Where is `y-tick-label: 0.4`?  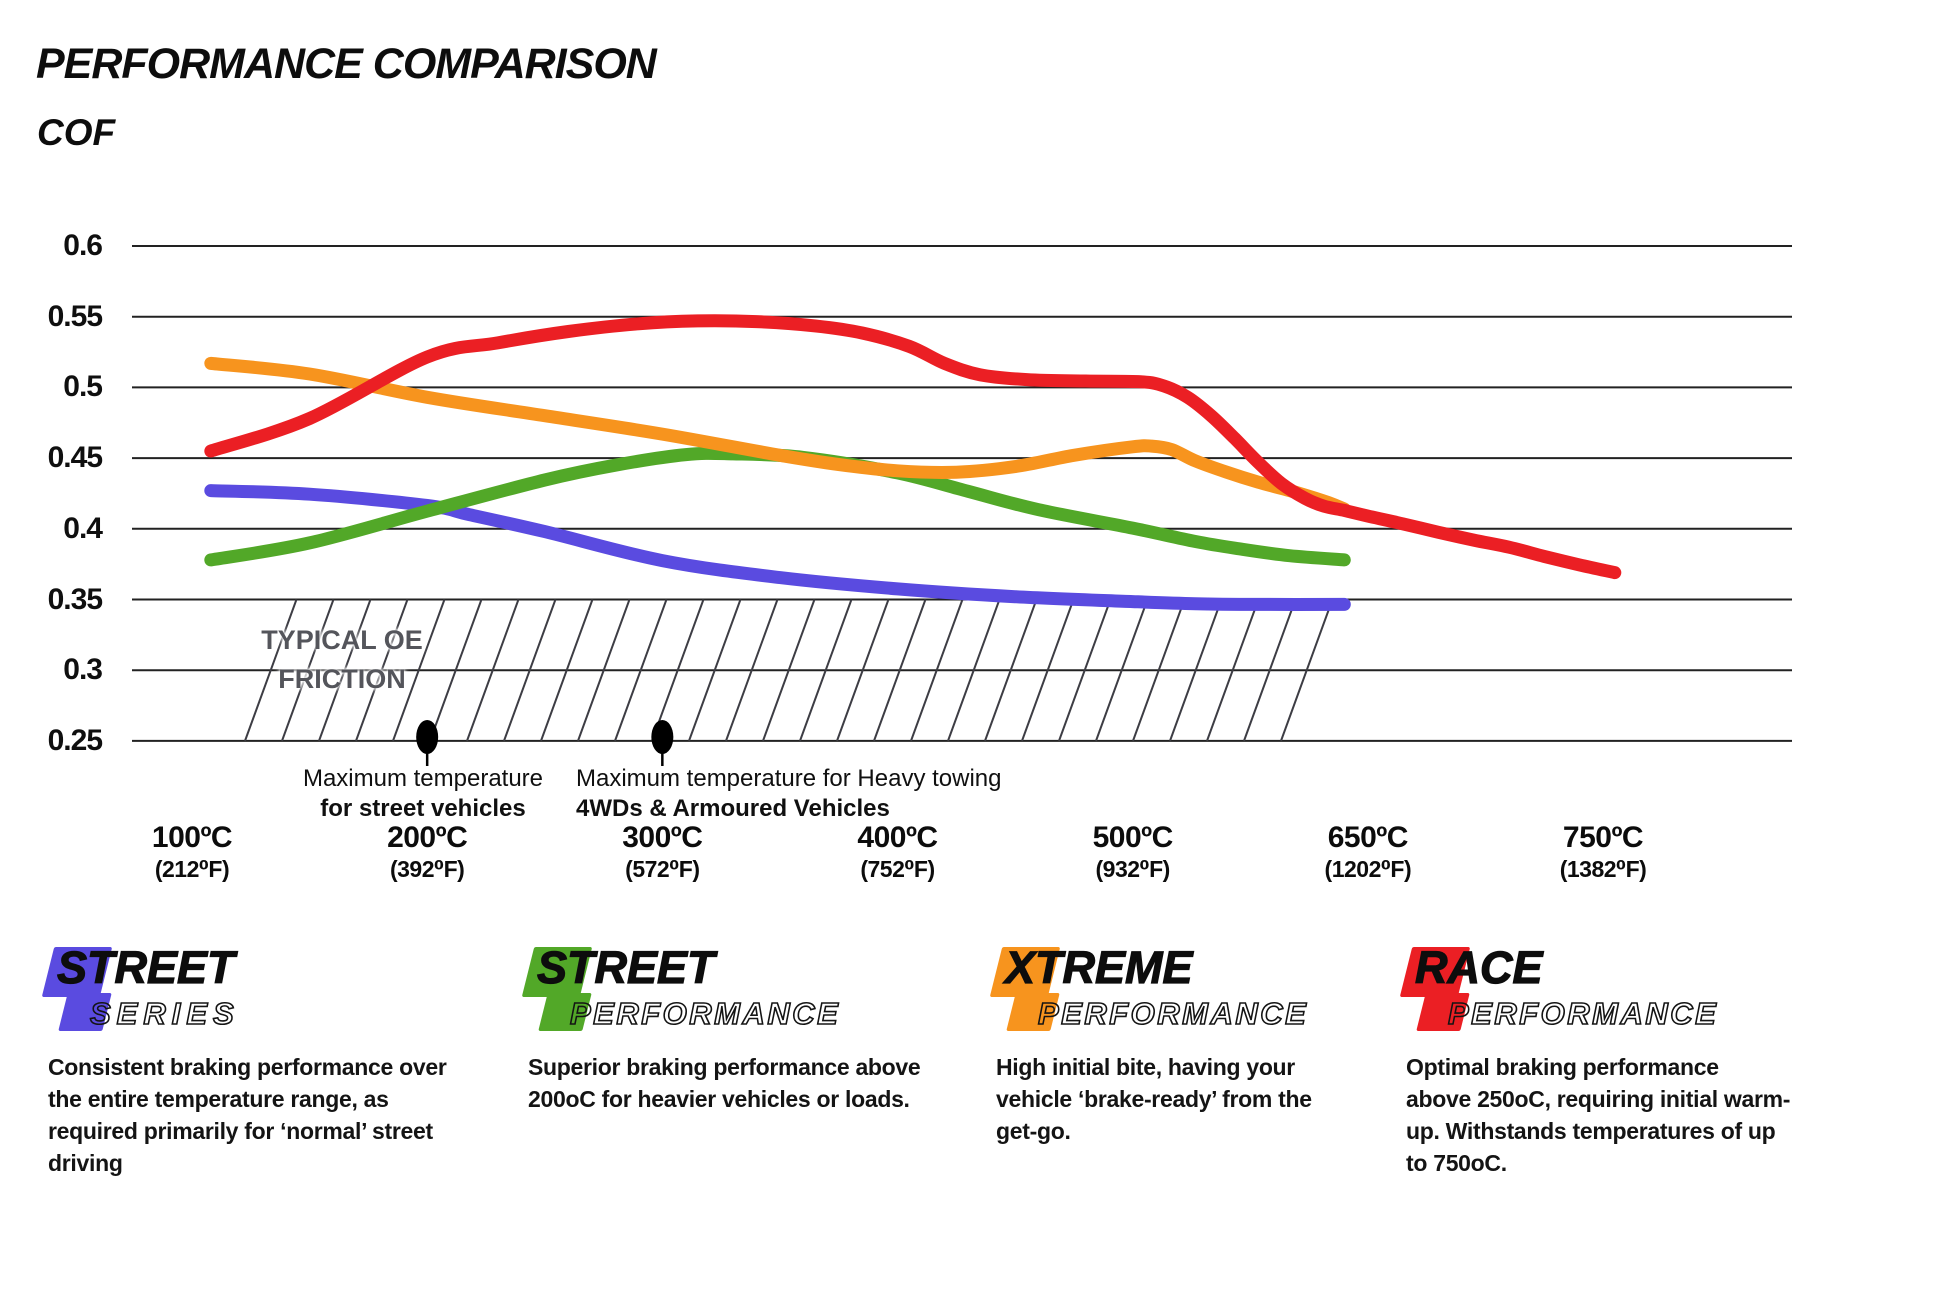 y-tick-label: 0.4 is located at coordinates (83, 528).